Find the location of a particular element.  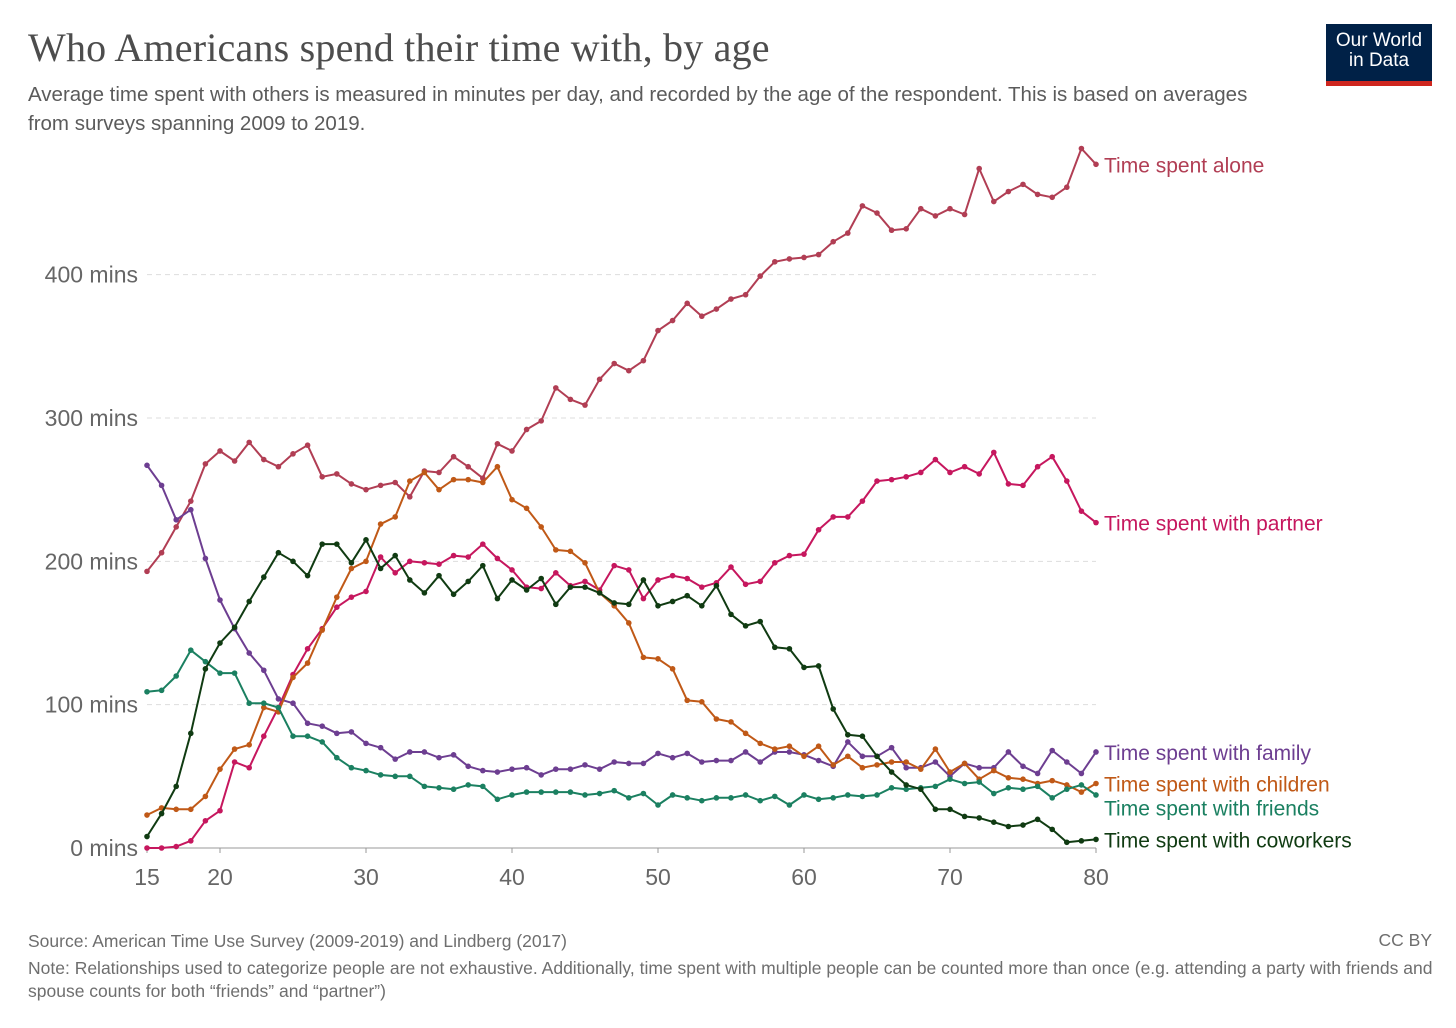

license-label: CC BY is located at coordinates (1405, 940).